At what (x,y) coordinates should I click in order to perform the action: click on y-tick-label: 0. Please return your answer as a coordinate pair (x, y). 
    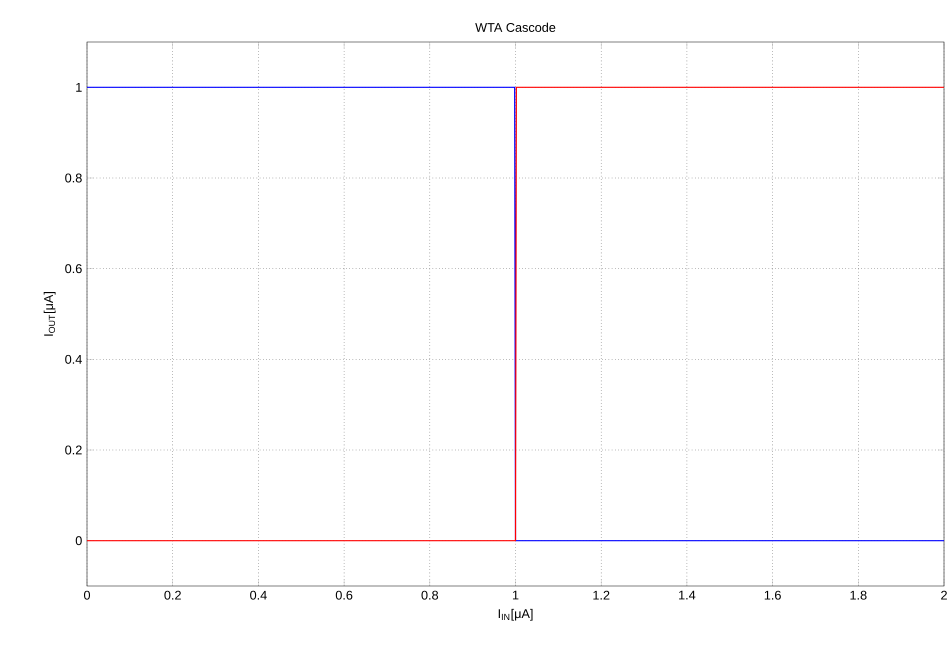
    Looking at the image, I should click on (79, 541).